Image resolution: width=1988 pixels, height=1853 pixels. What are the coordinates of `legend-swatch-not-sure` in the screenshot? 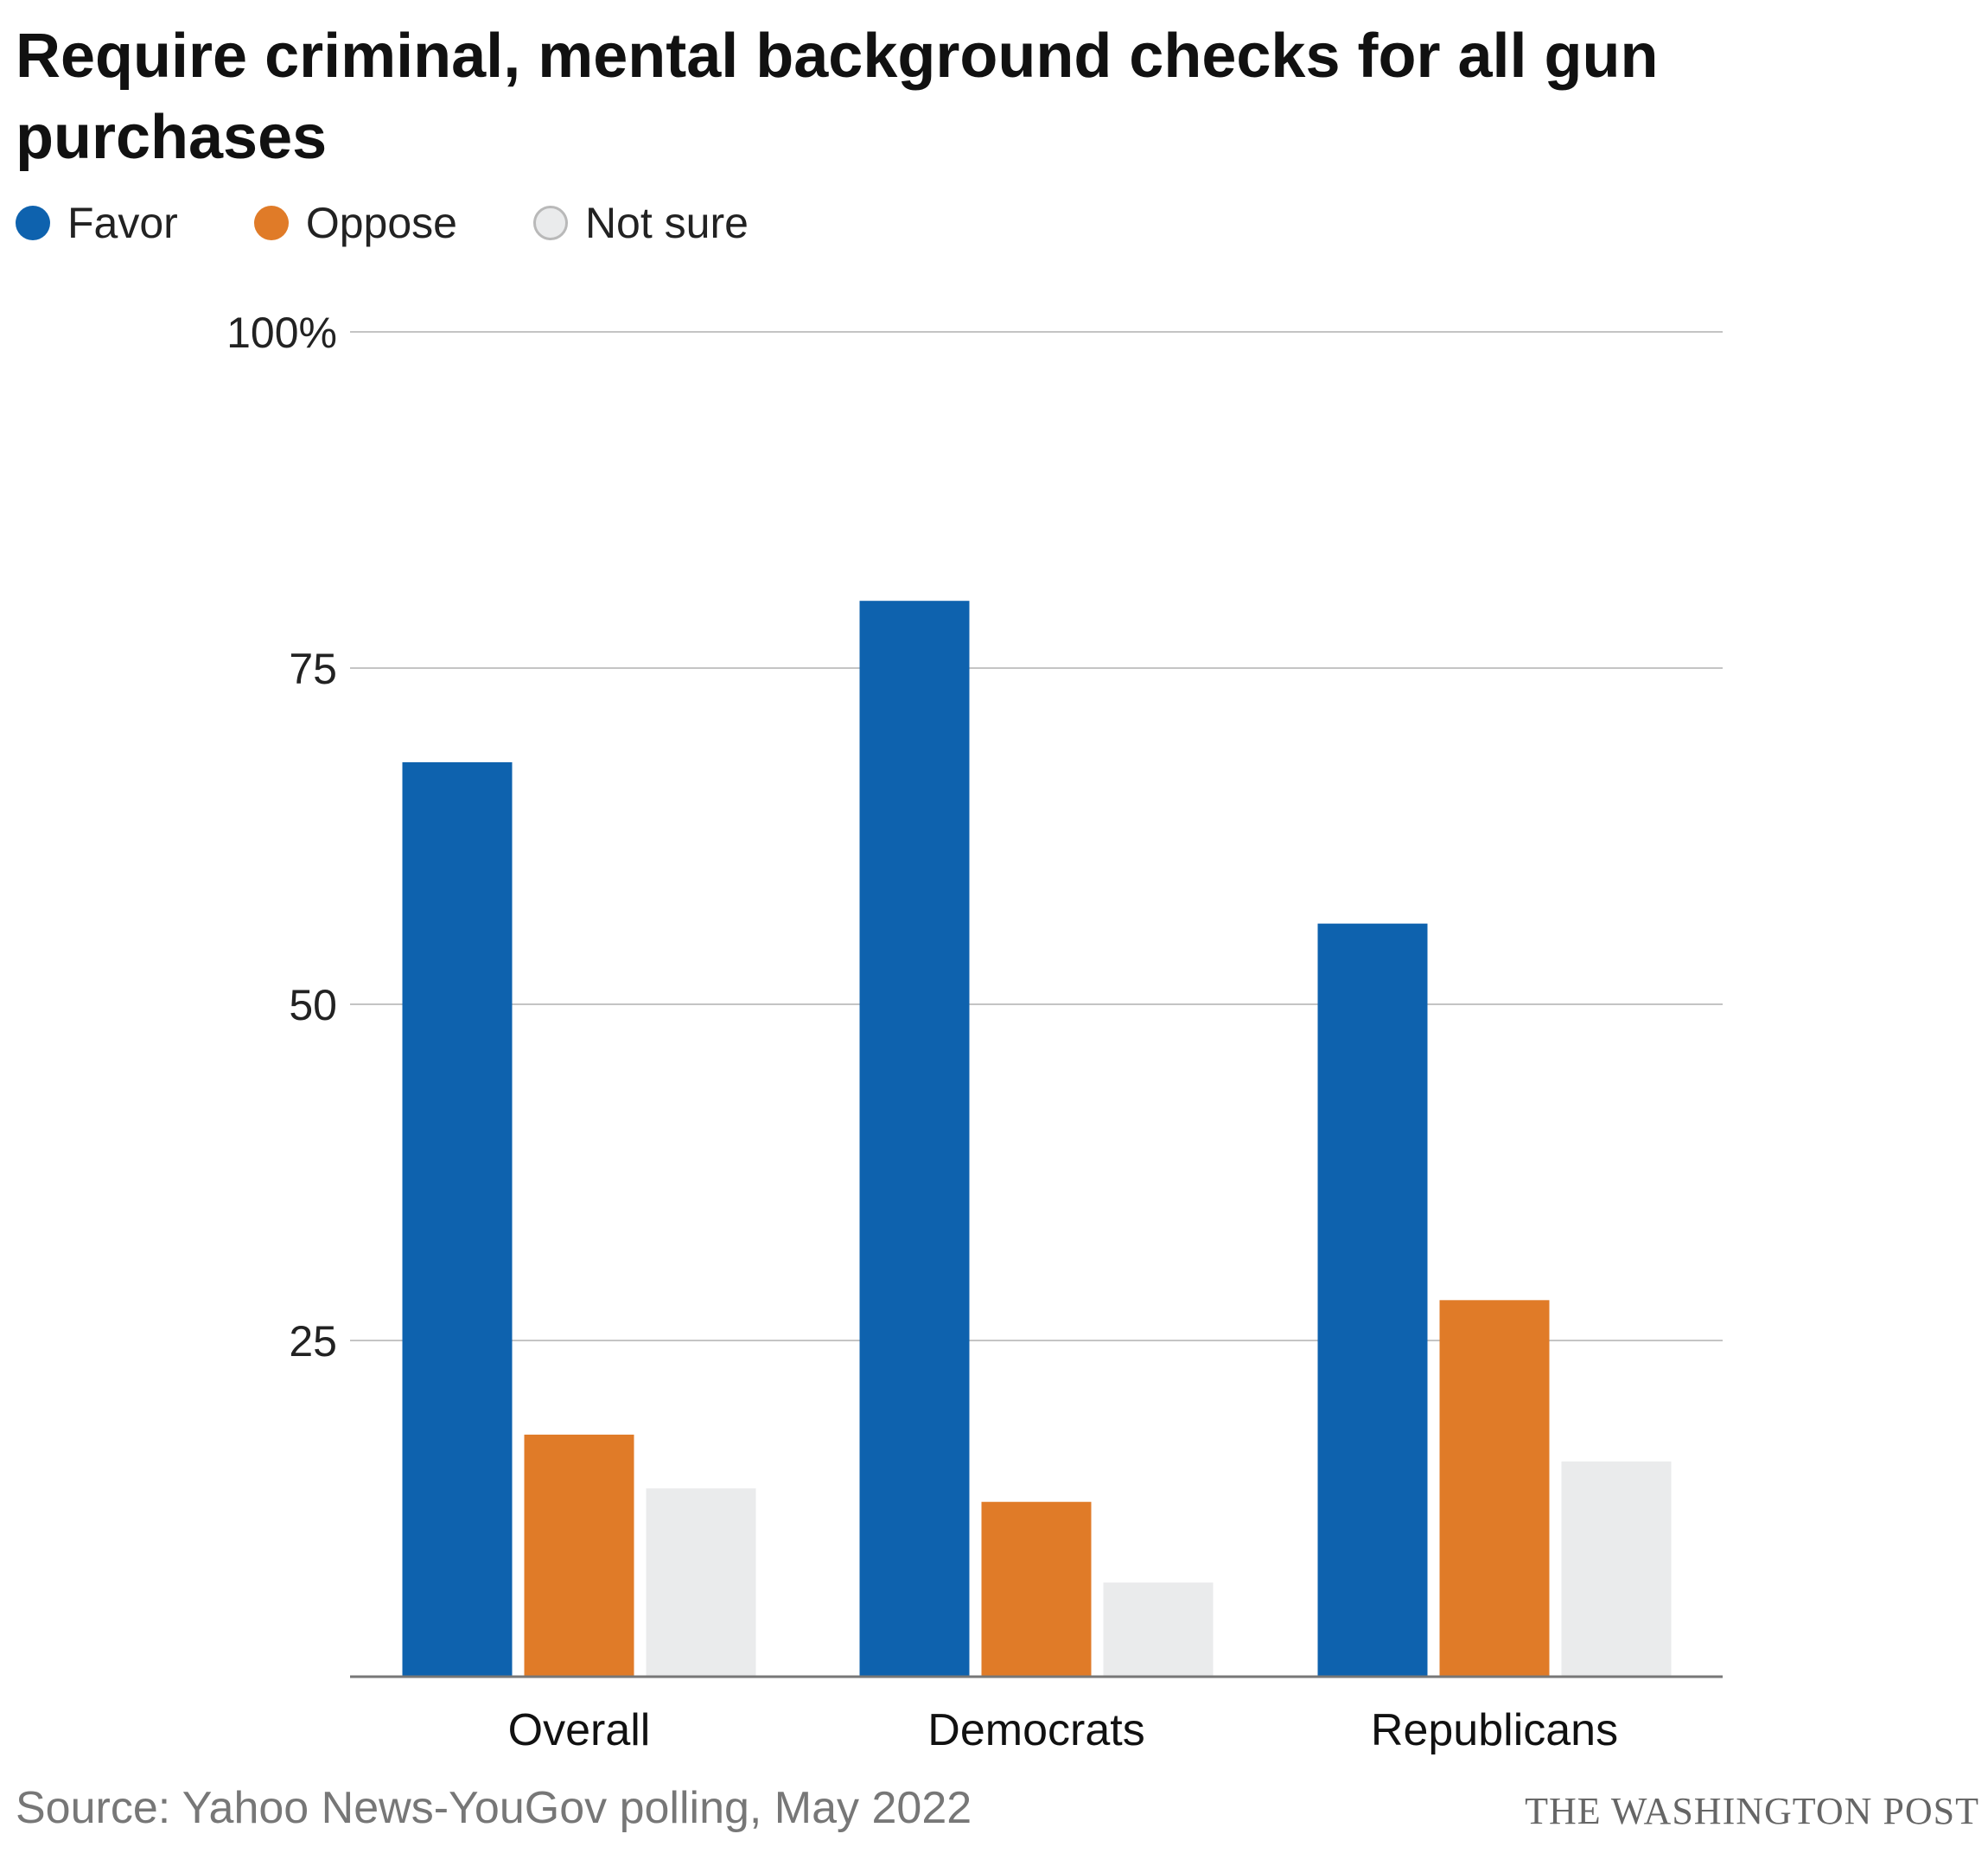 It's located at (550, 223).